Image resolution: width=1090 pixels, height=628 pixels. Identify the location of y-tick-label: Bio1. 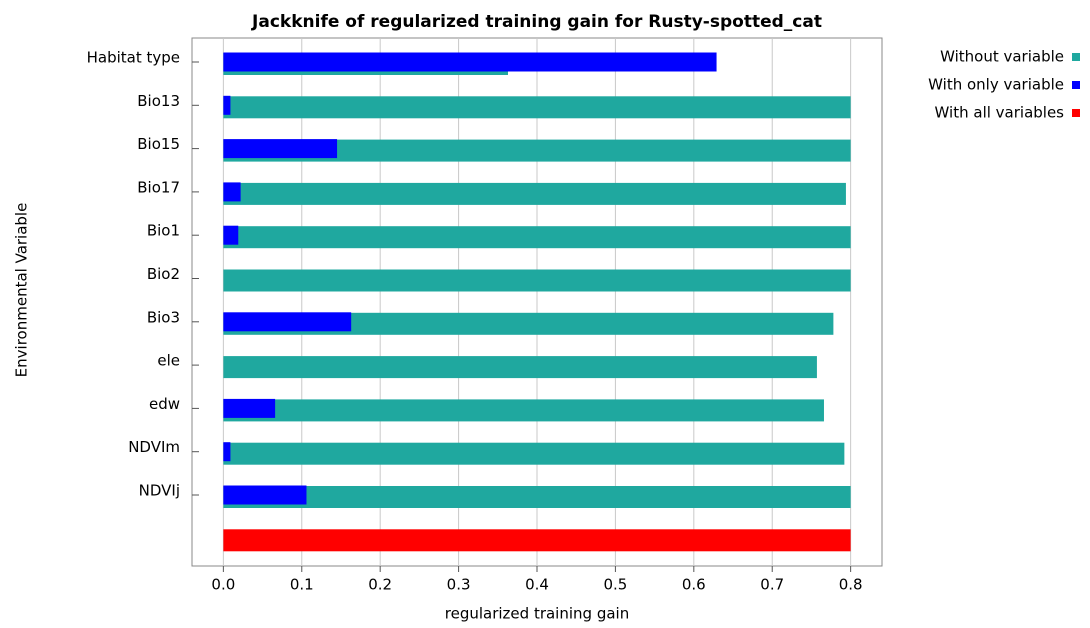
(163, 231).